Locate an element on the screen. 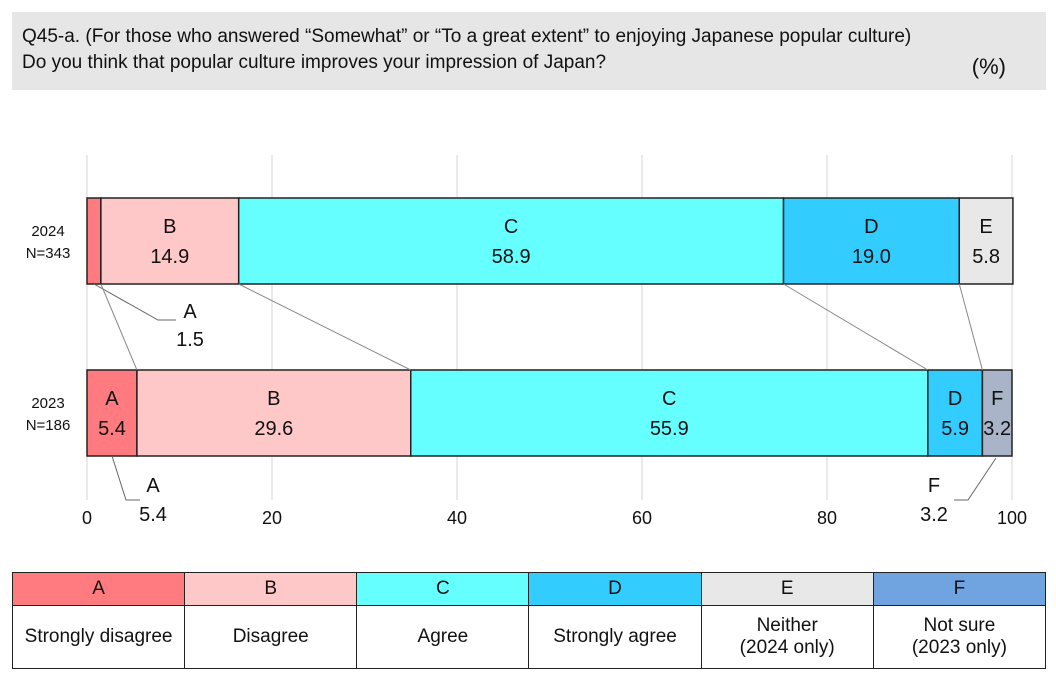 The image size is (1056, 680). legend-desc-a-line1: Strongly disagree is located at coordinates (98, 636).